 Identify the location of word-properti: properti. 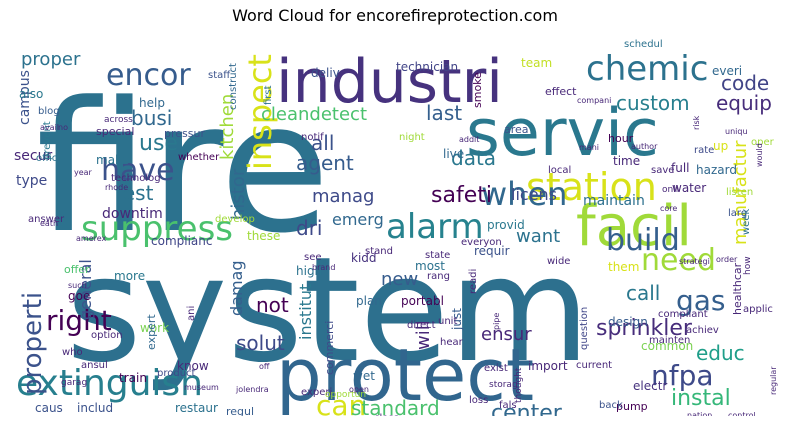
(33, 343).